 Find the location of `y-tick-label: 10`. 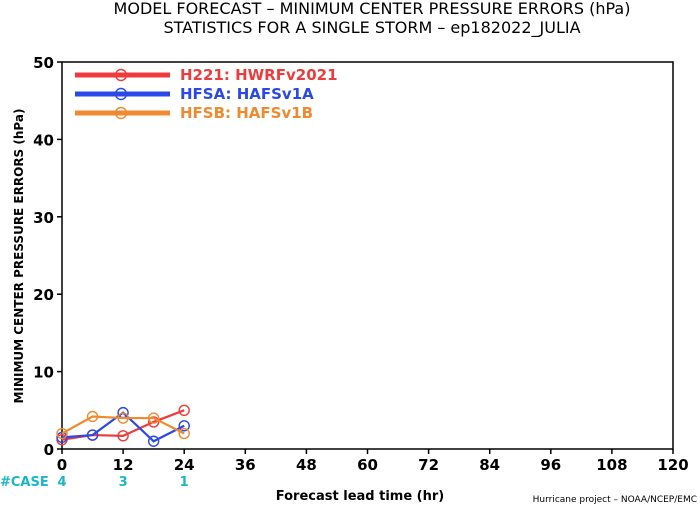

y-tick-label: 10 is located at coordinates (43, 373).